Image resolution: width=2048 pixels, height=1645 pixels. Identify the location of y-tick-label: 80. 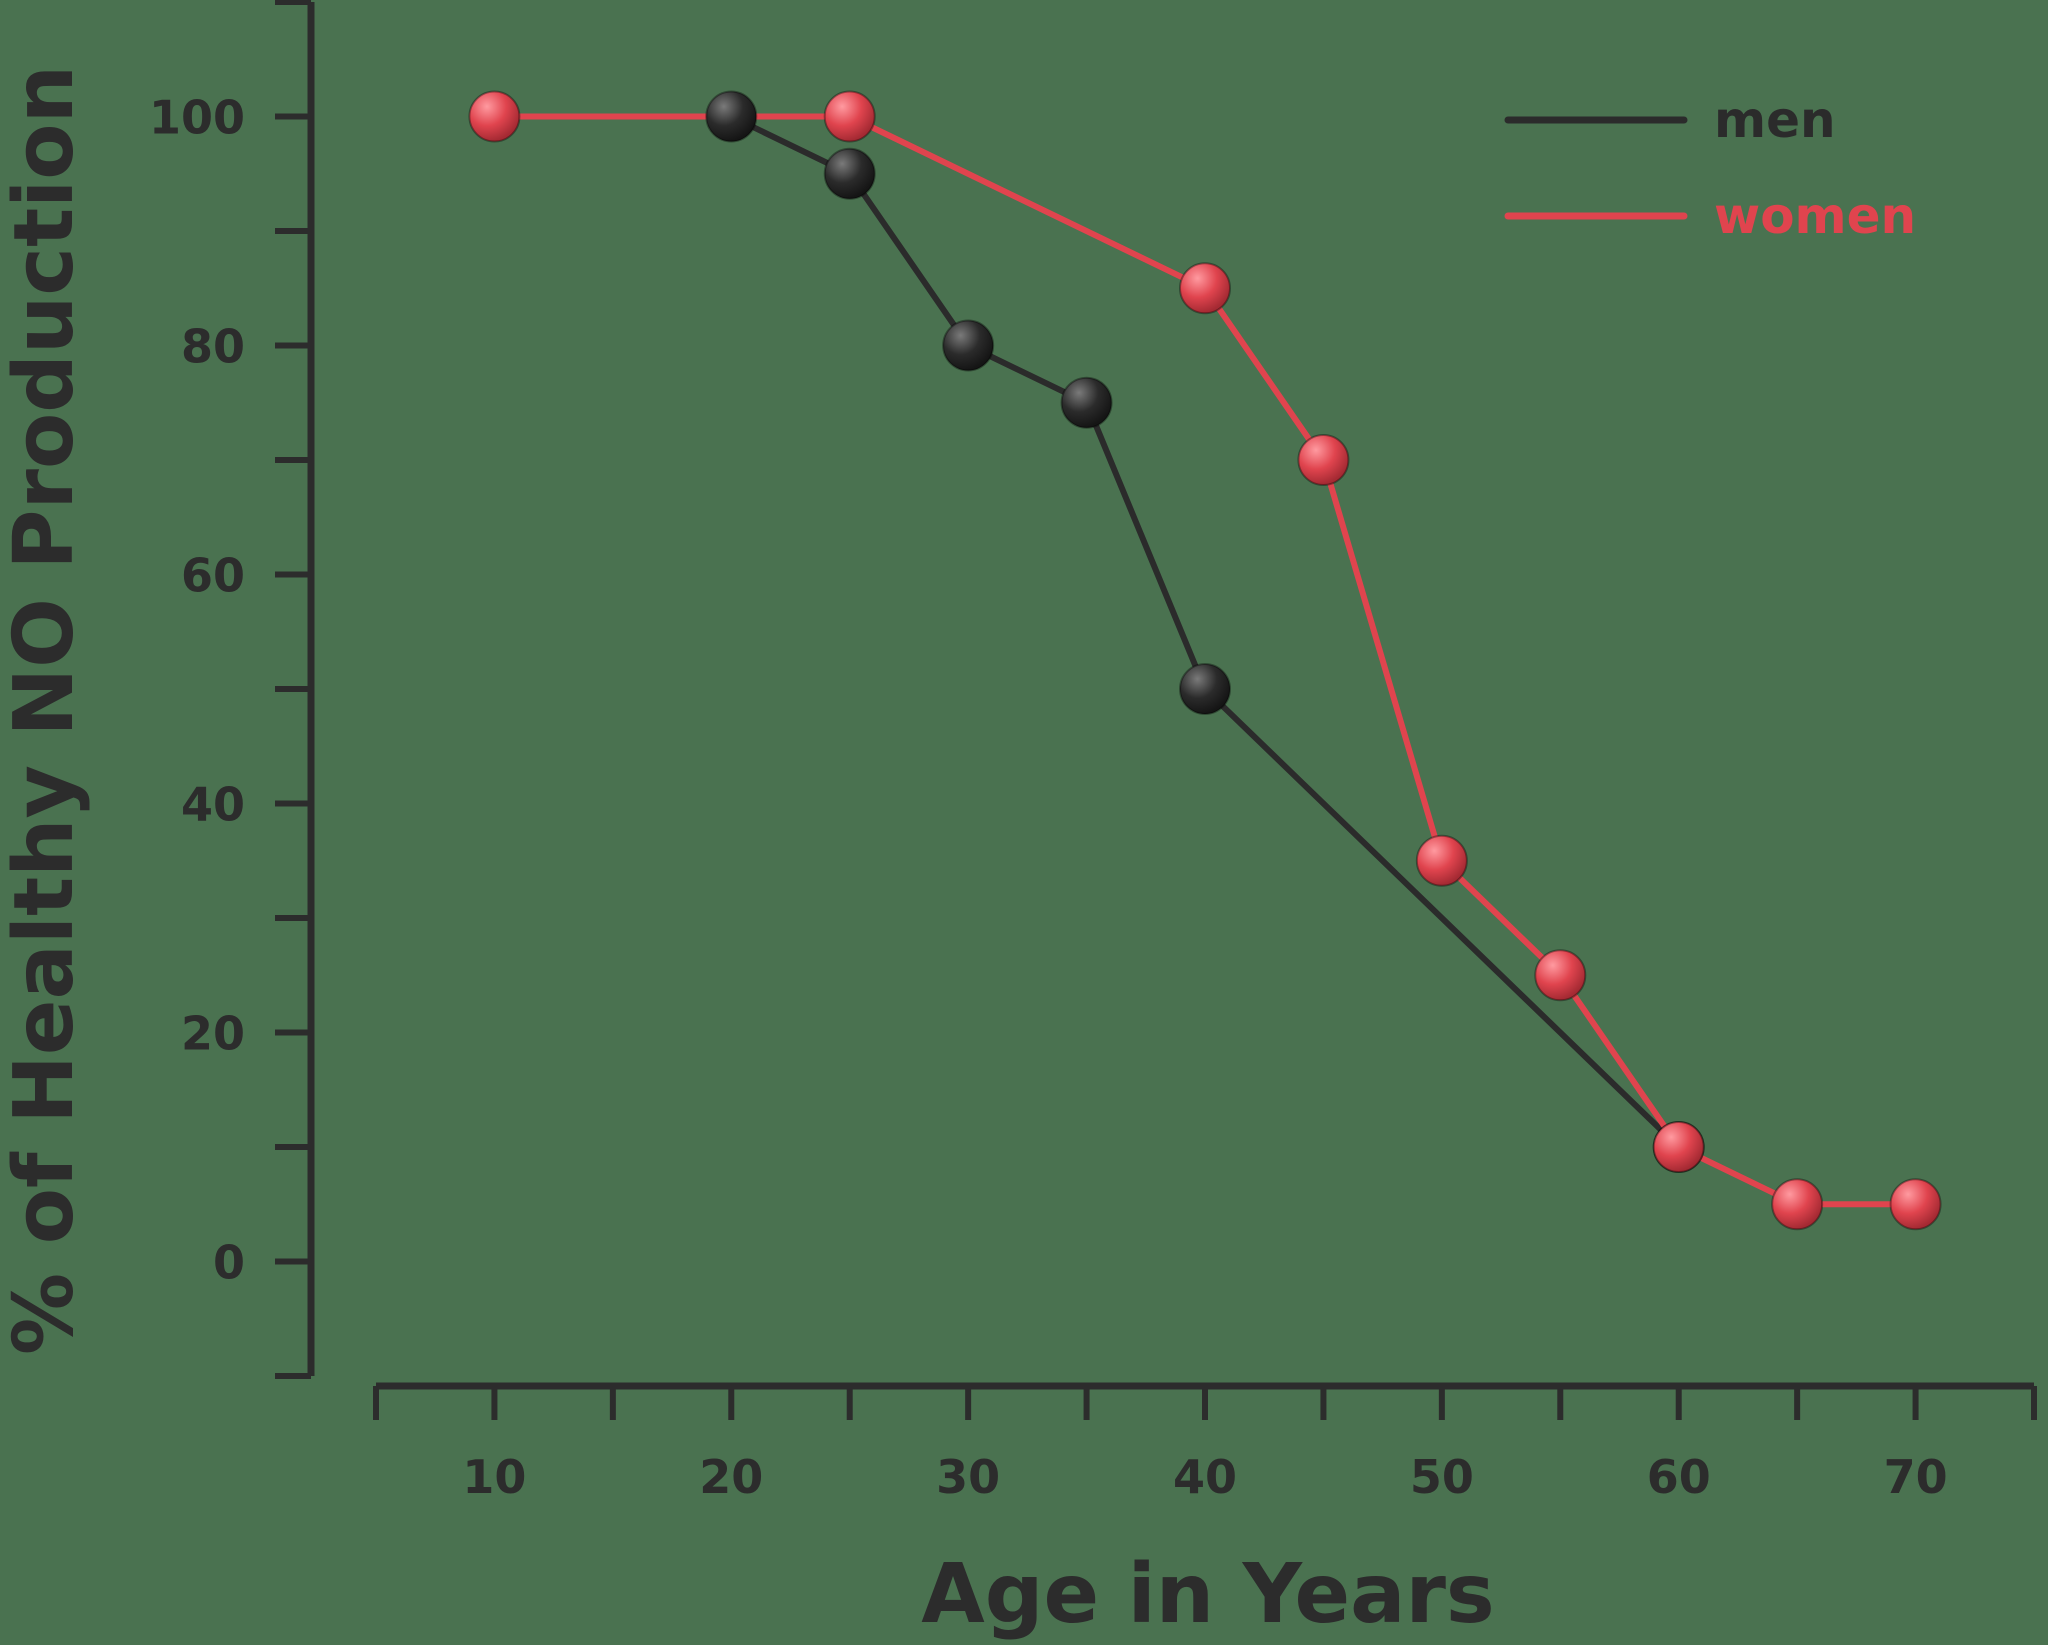
(213, 347).